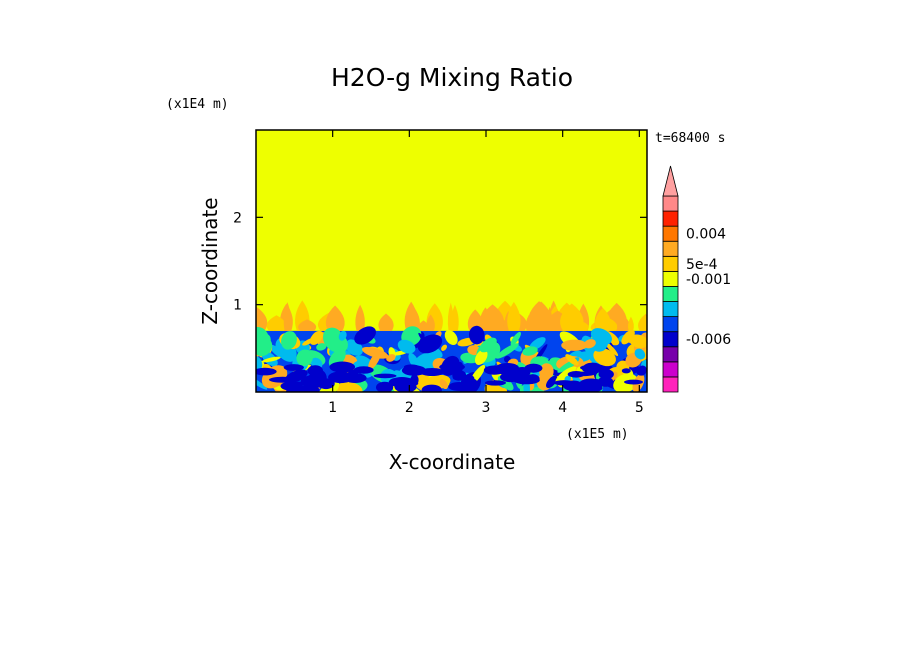 Image resolution: width=904 pixels, height=654 pixels. I want to click on x-tick-label: 2, so click(409, 408).